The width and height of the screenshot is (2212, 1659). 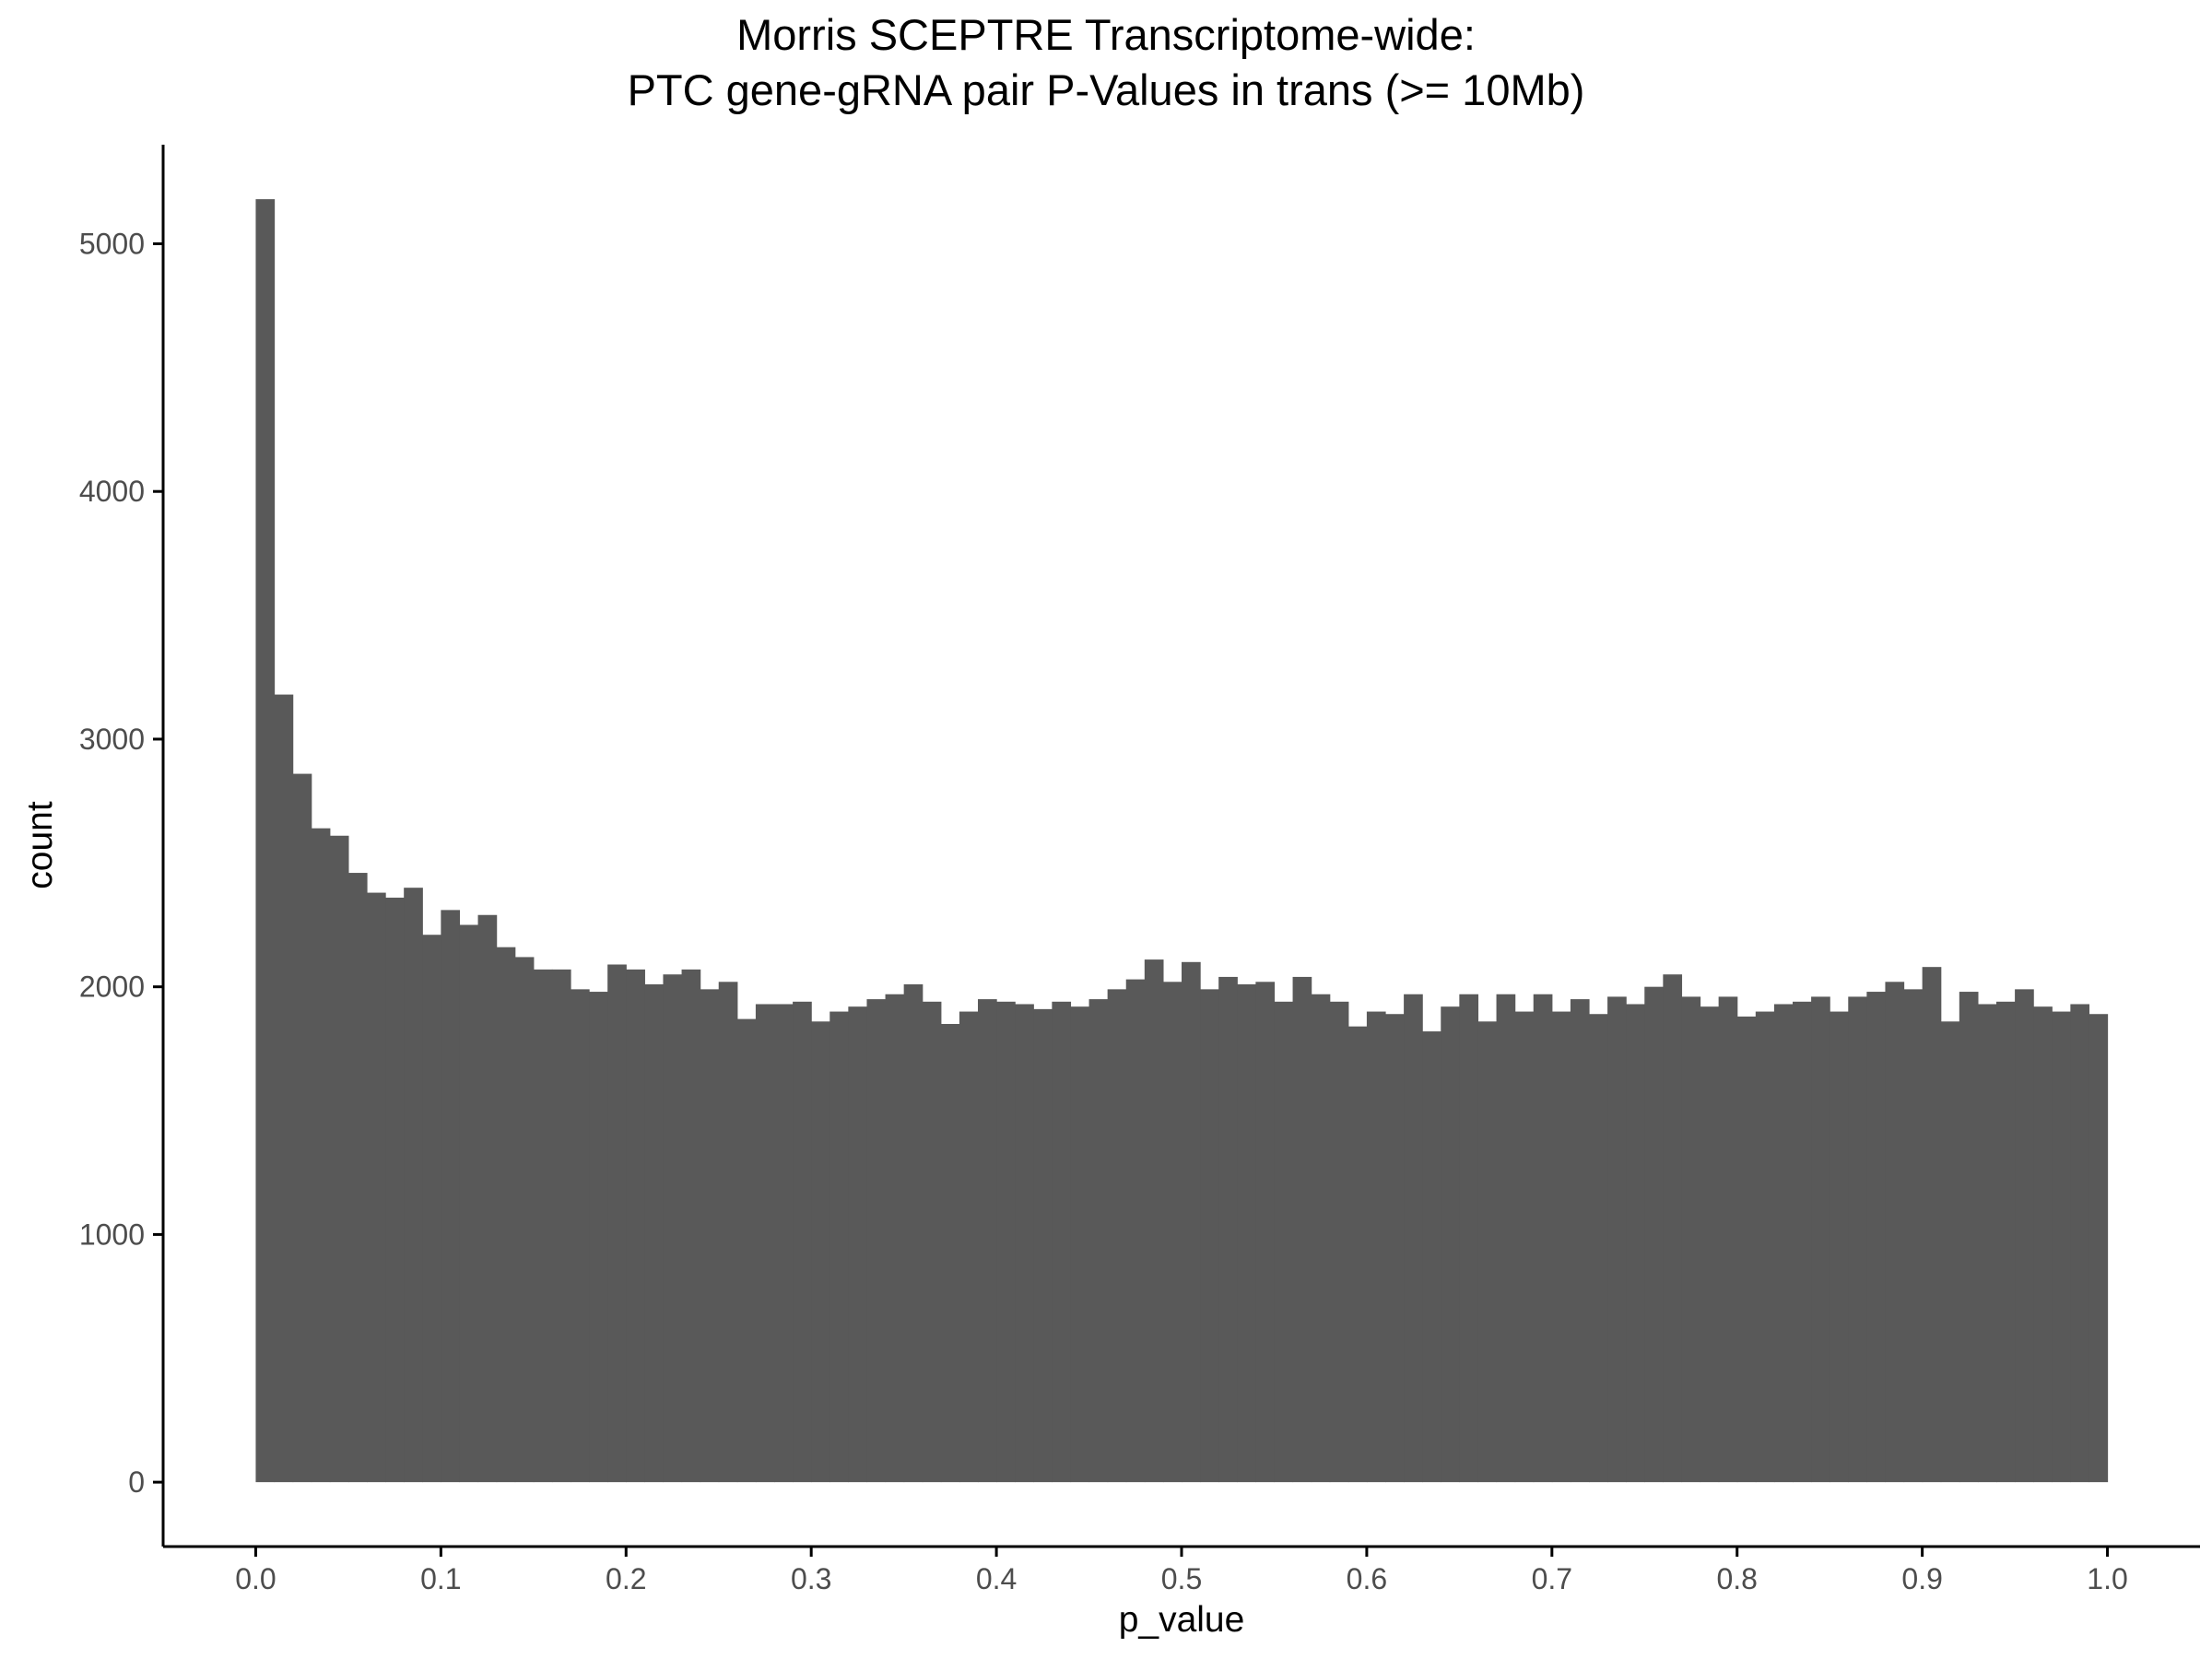 I want to click on x-tick-label: 1.0, so click(x=2107, y=1578).